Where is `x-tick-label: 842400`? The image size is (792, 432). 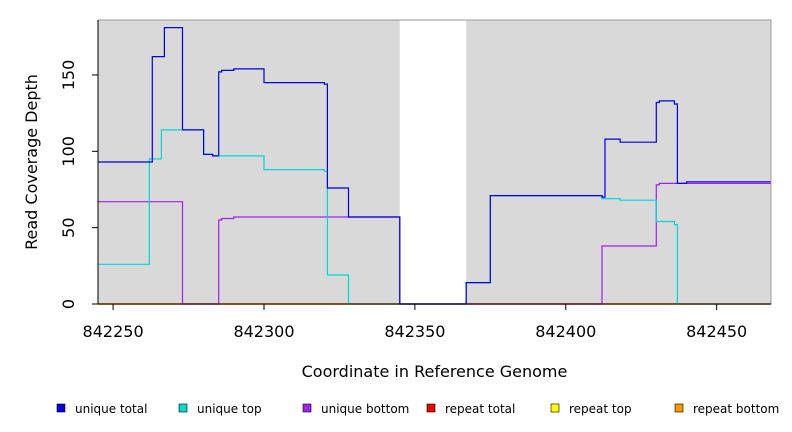
x-tick-label: 842400 is located at coordinates (565, 331).